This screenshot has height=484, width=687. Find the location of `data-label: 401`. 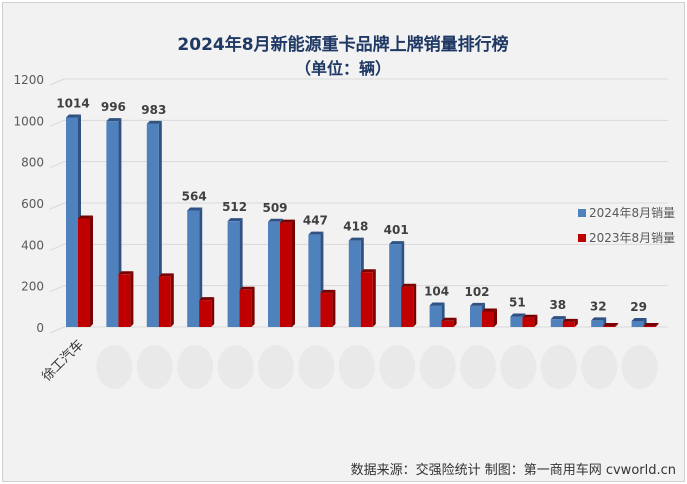

data-label: 401 is located at coordinates (396, 230).